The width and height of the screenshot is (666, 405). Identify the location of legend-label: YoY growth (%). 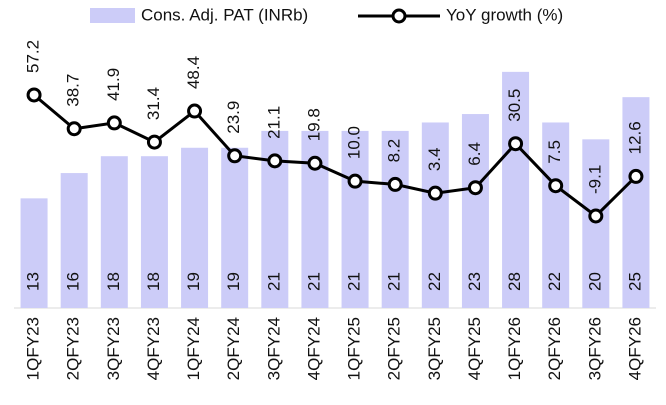
(504, 14).